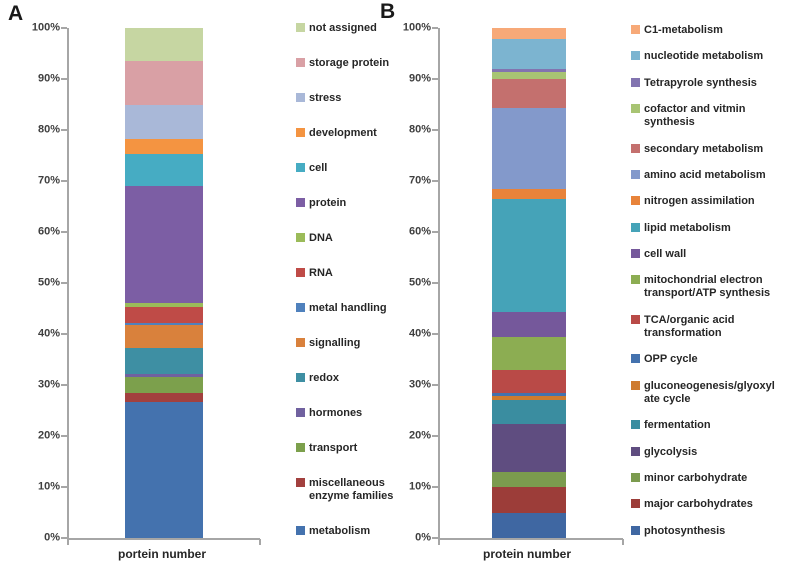 The image size is (788, 576). Describe the element at coordinates (352, 378) in the screenshot. I see `legend-item: redox` at that location.